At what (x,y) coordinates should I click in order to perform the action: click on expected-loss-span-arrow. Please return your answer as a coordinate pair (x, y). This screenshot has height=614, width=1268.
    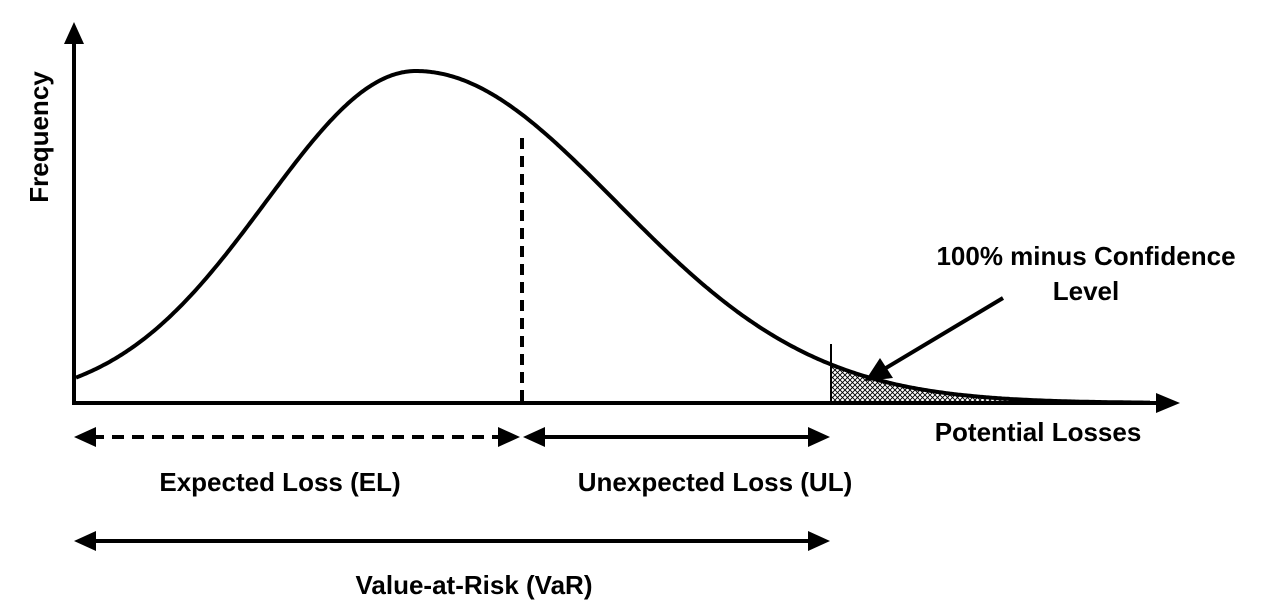
    Looking at the image, I should click on (297, 437).